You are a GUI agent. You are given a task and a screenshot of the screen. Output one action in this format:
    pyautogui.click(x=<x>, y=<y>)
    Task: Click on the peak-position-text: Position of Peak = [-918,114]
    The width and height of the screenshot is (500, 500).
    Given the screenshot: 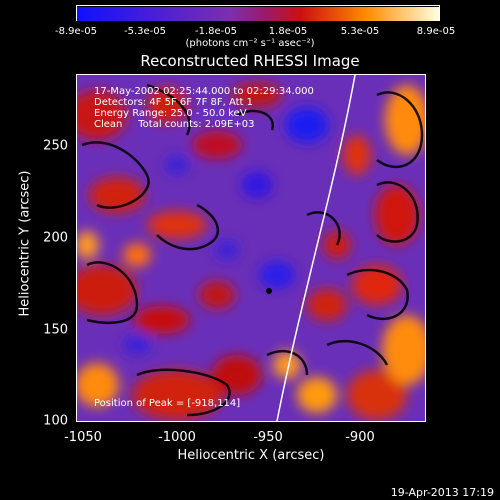 What is the action you would take?
    pyautogui.click(x=167, y=403)
    